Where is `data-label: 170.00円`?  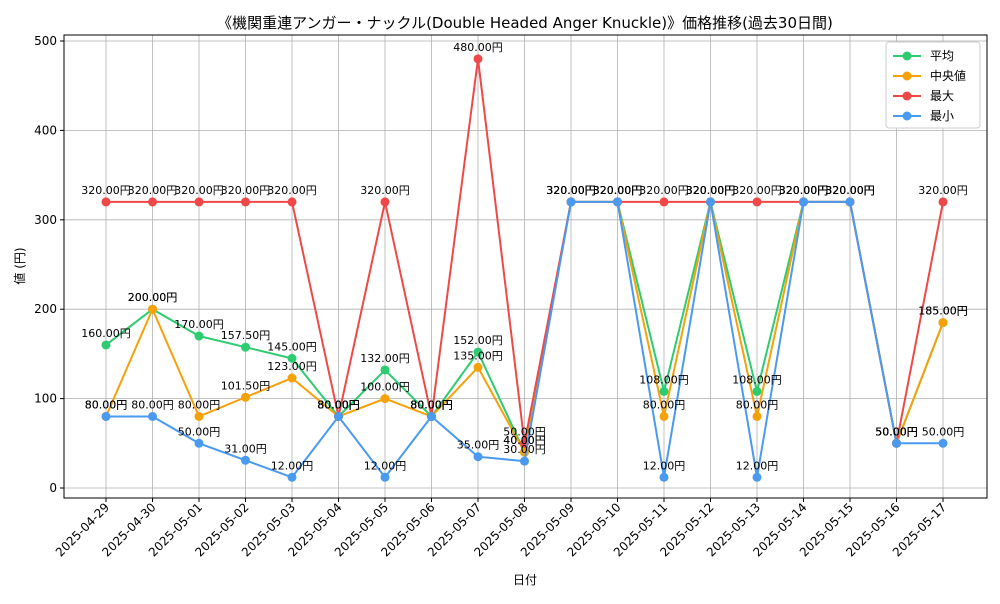
data-label: 170.00円 is located at coordinates (199, 324).